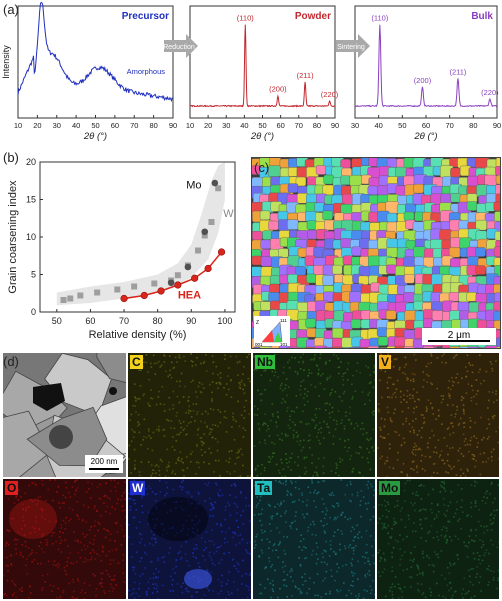  I want to click on map-tint, so click(438, 415).